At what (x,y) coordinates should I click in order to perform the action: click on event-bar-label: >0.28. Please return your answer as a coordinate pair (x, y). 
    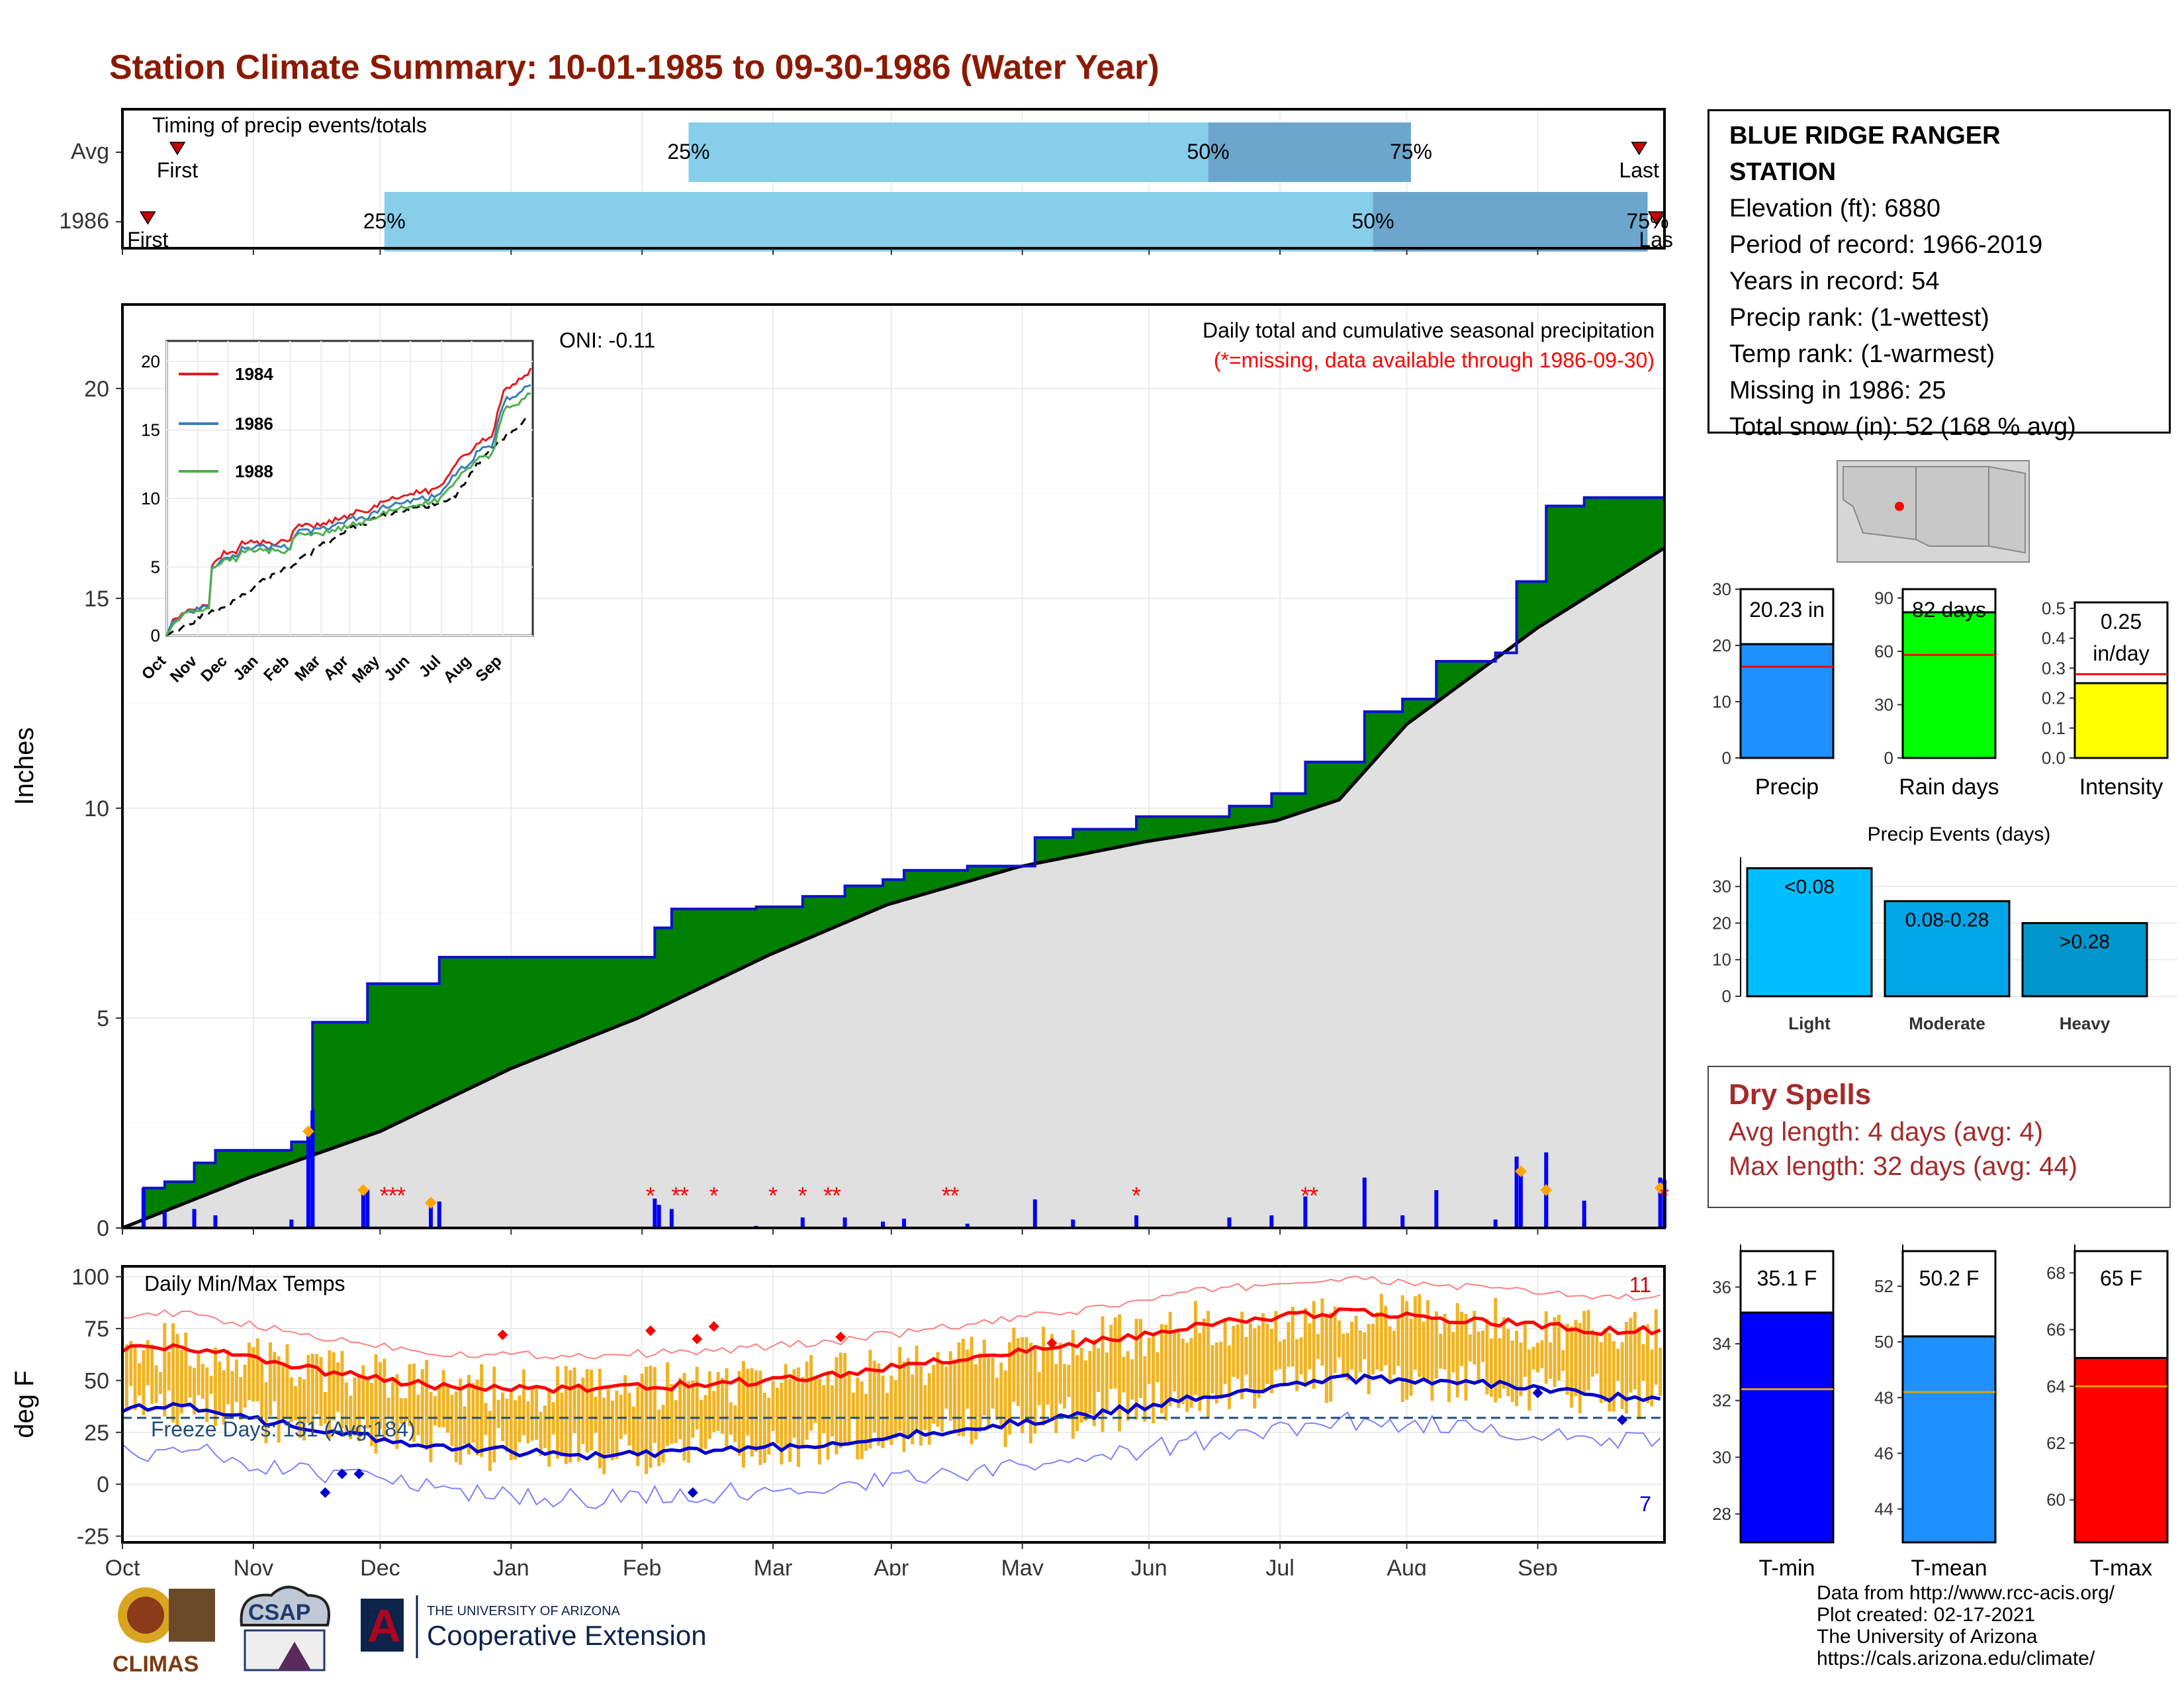
    Looking at the image, I should click on (2085, 942).